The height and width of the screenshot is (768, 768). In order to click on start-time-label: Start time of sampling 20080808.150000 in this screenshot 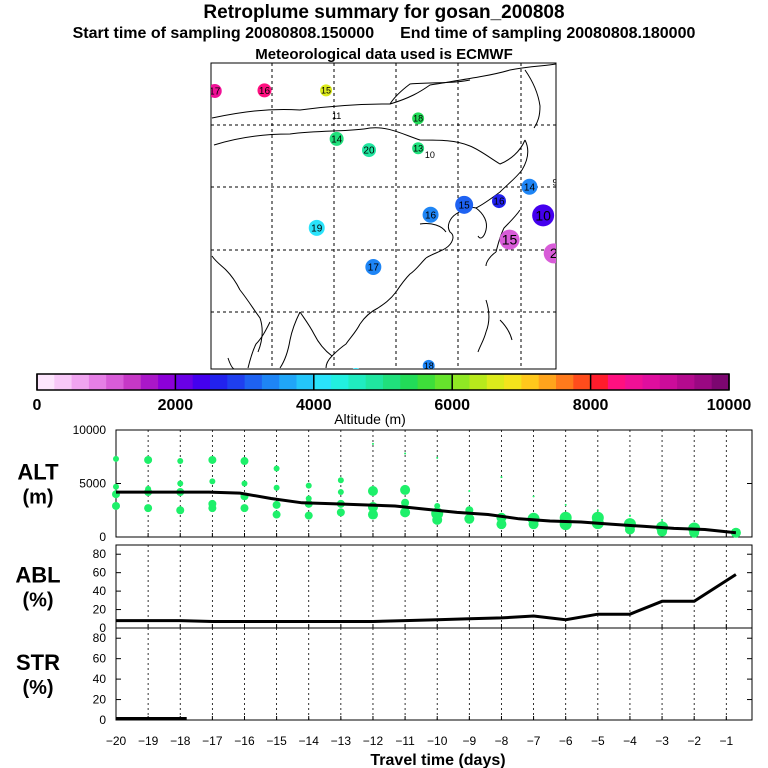, I will do `click(223, 33)`.